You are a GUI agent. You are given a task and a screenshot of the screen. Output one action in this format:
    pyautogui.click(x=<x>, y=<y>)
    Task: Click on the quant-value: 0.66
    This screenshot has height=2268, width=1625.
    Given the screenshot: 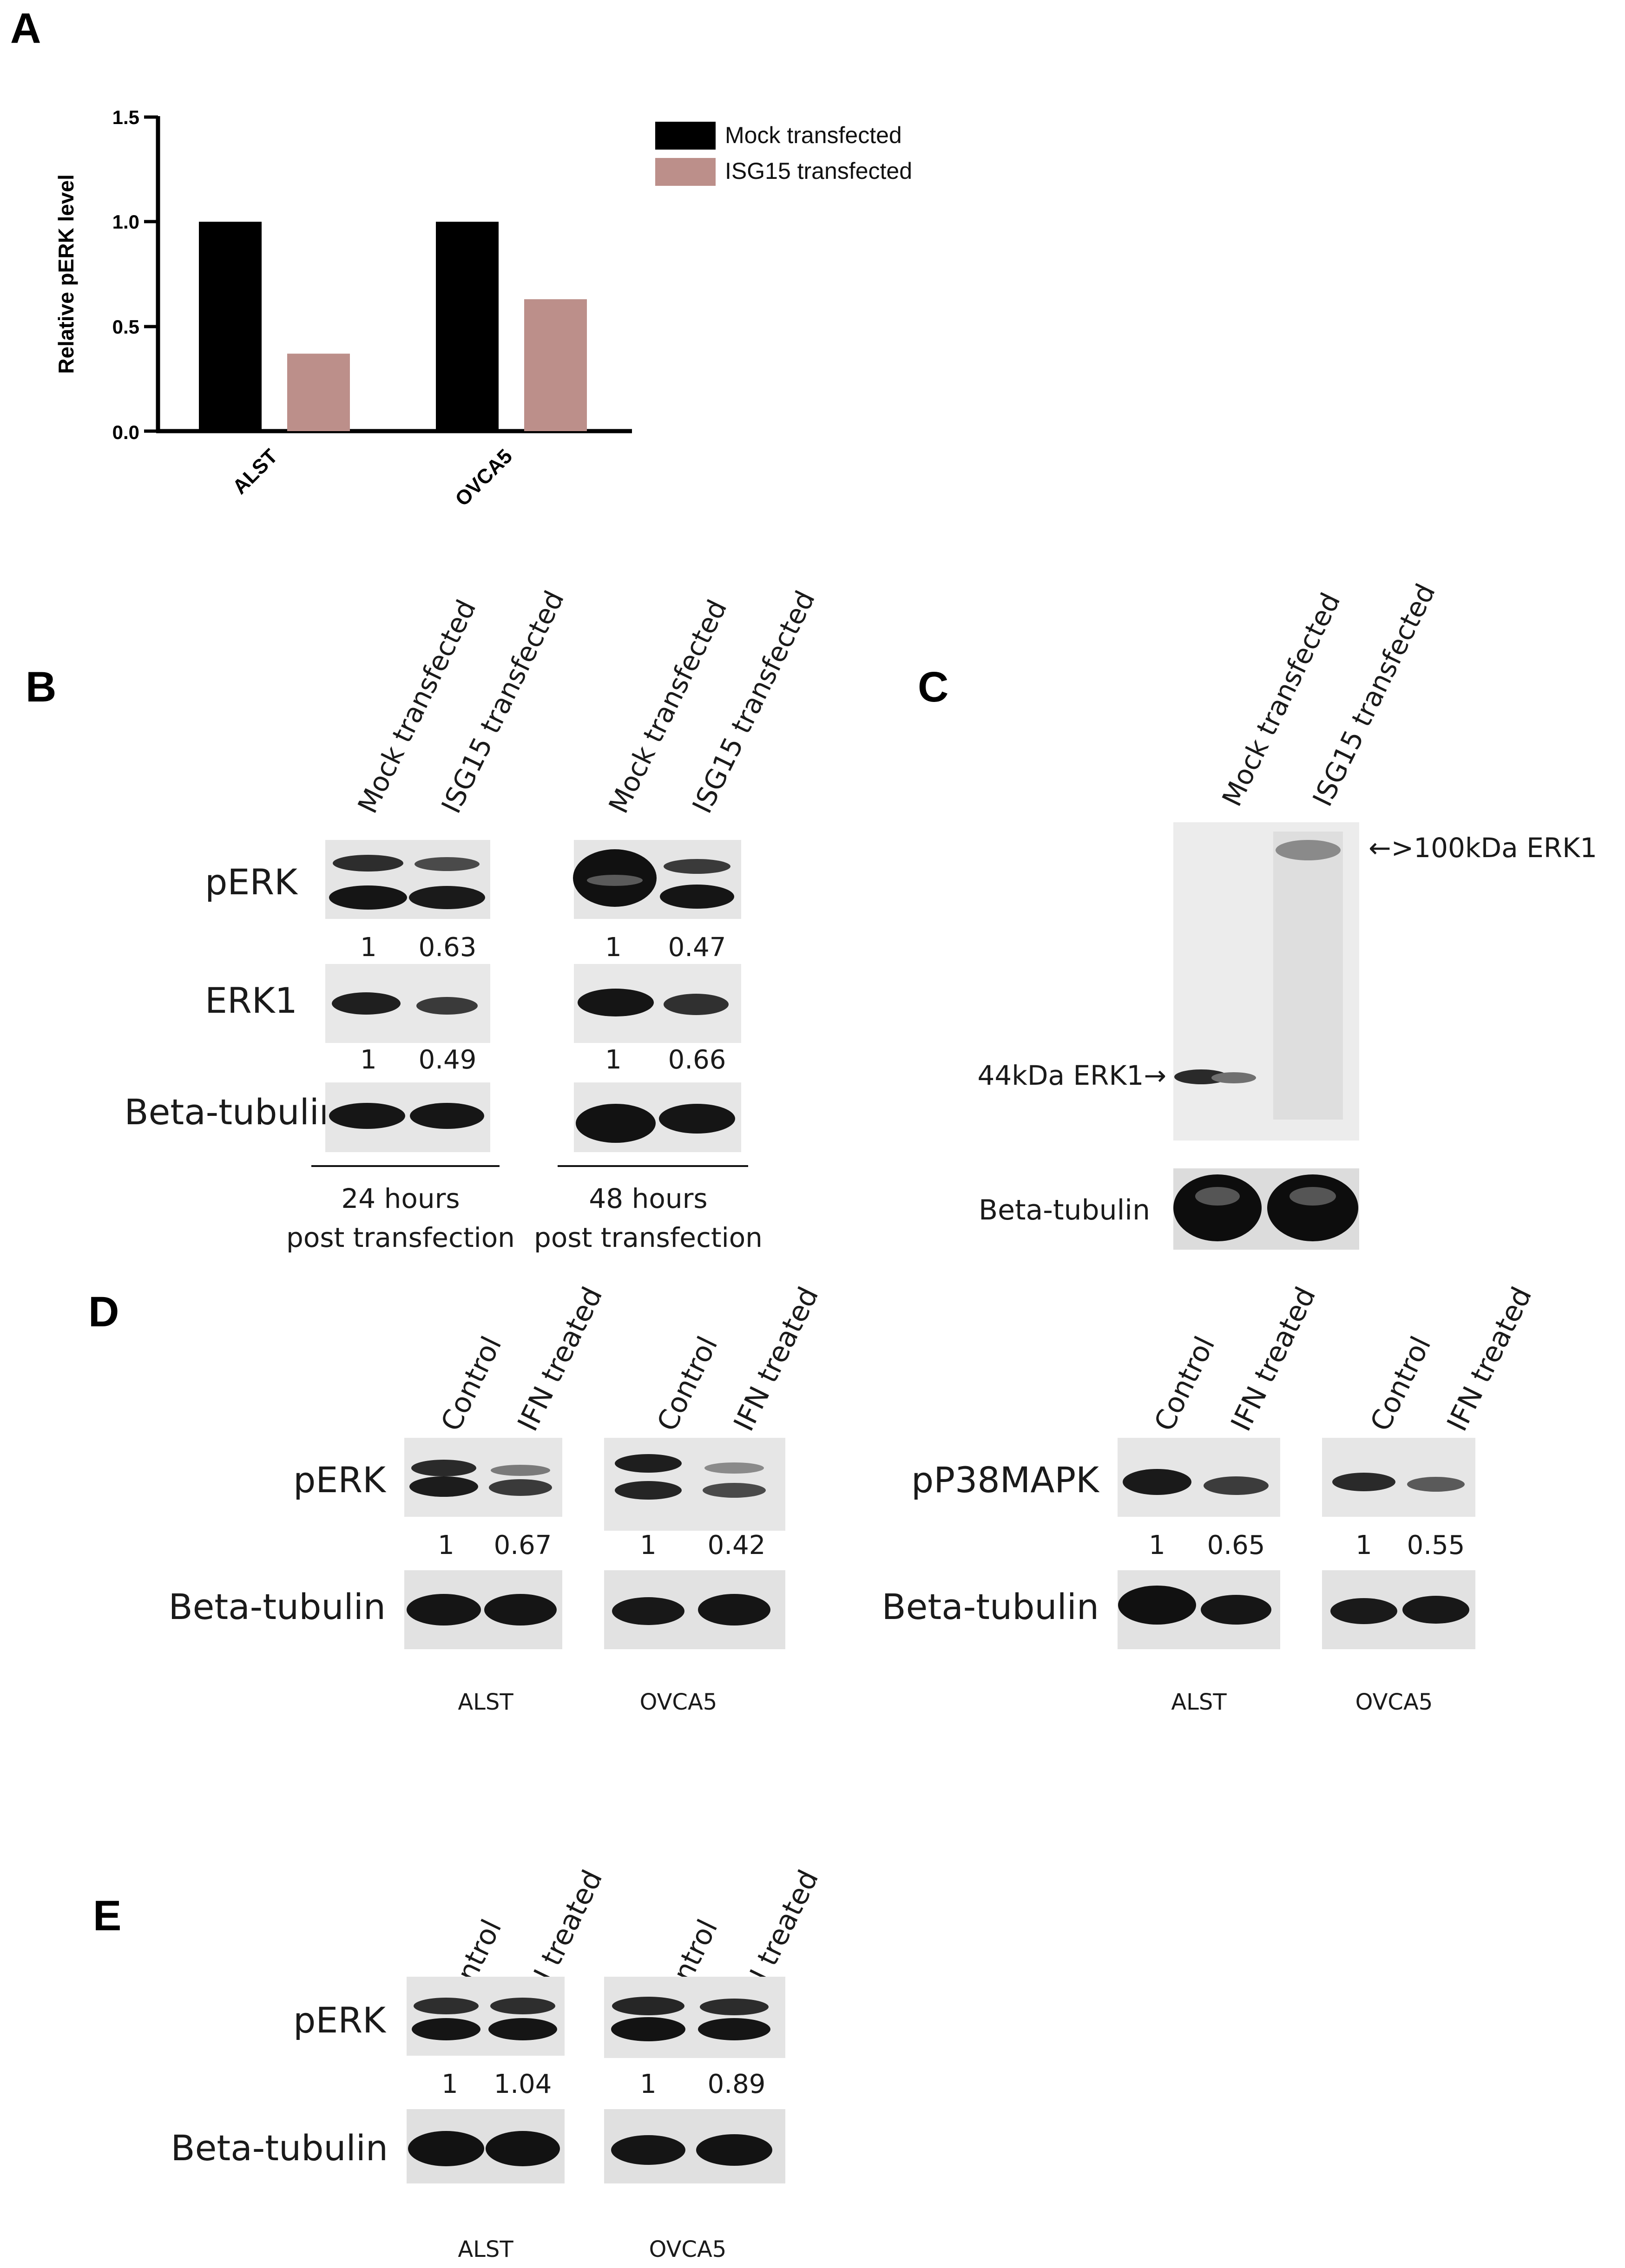 What is the action you would take?
    pyautogui.click(x=697, y=1060)
    